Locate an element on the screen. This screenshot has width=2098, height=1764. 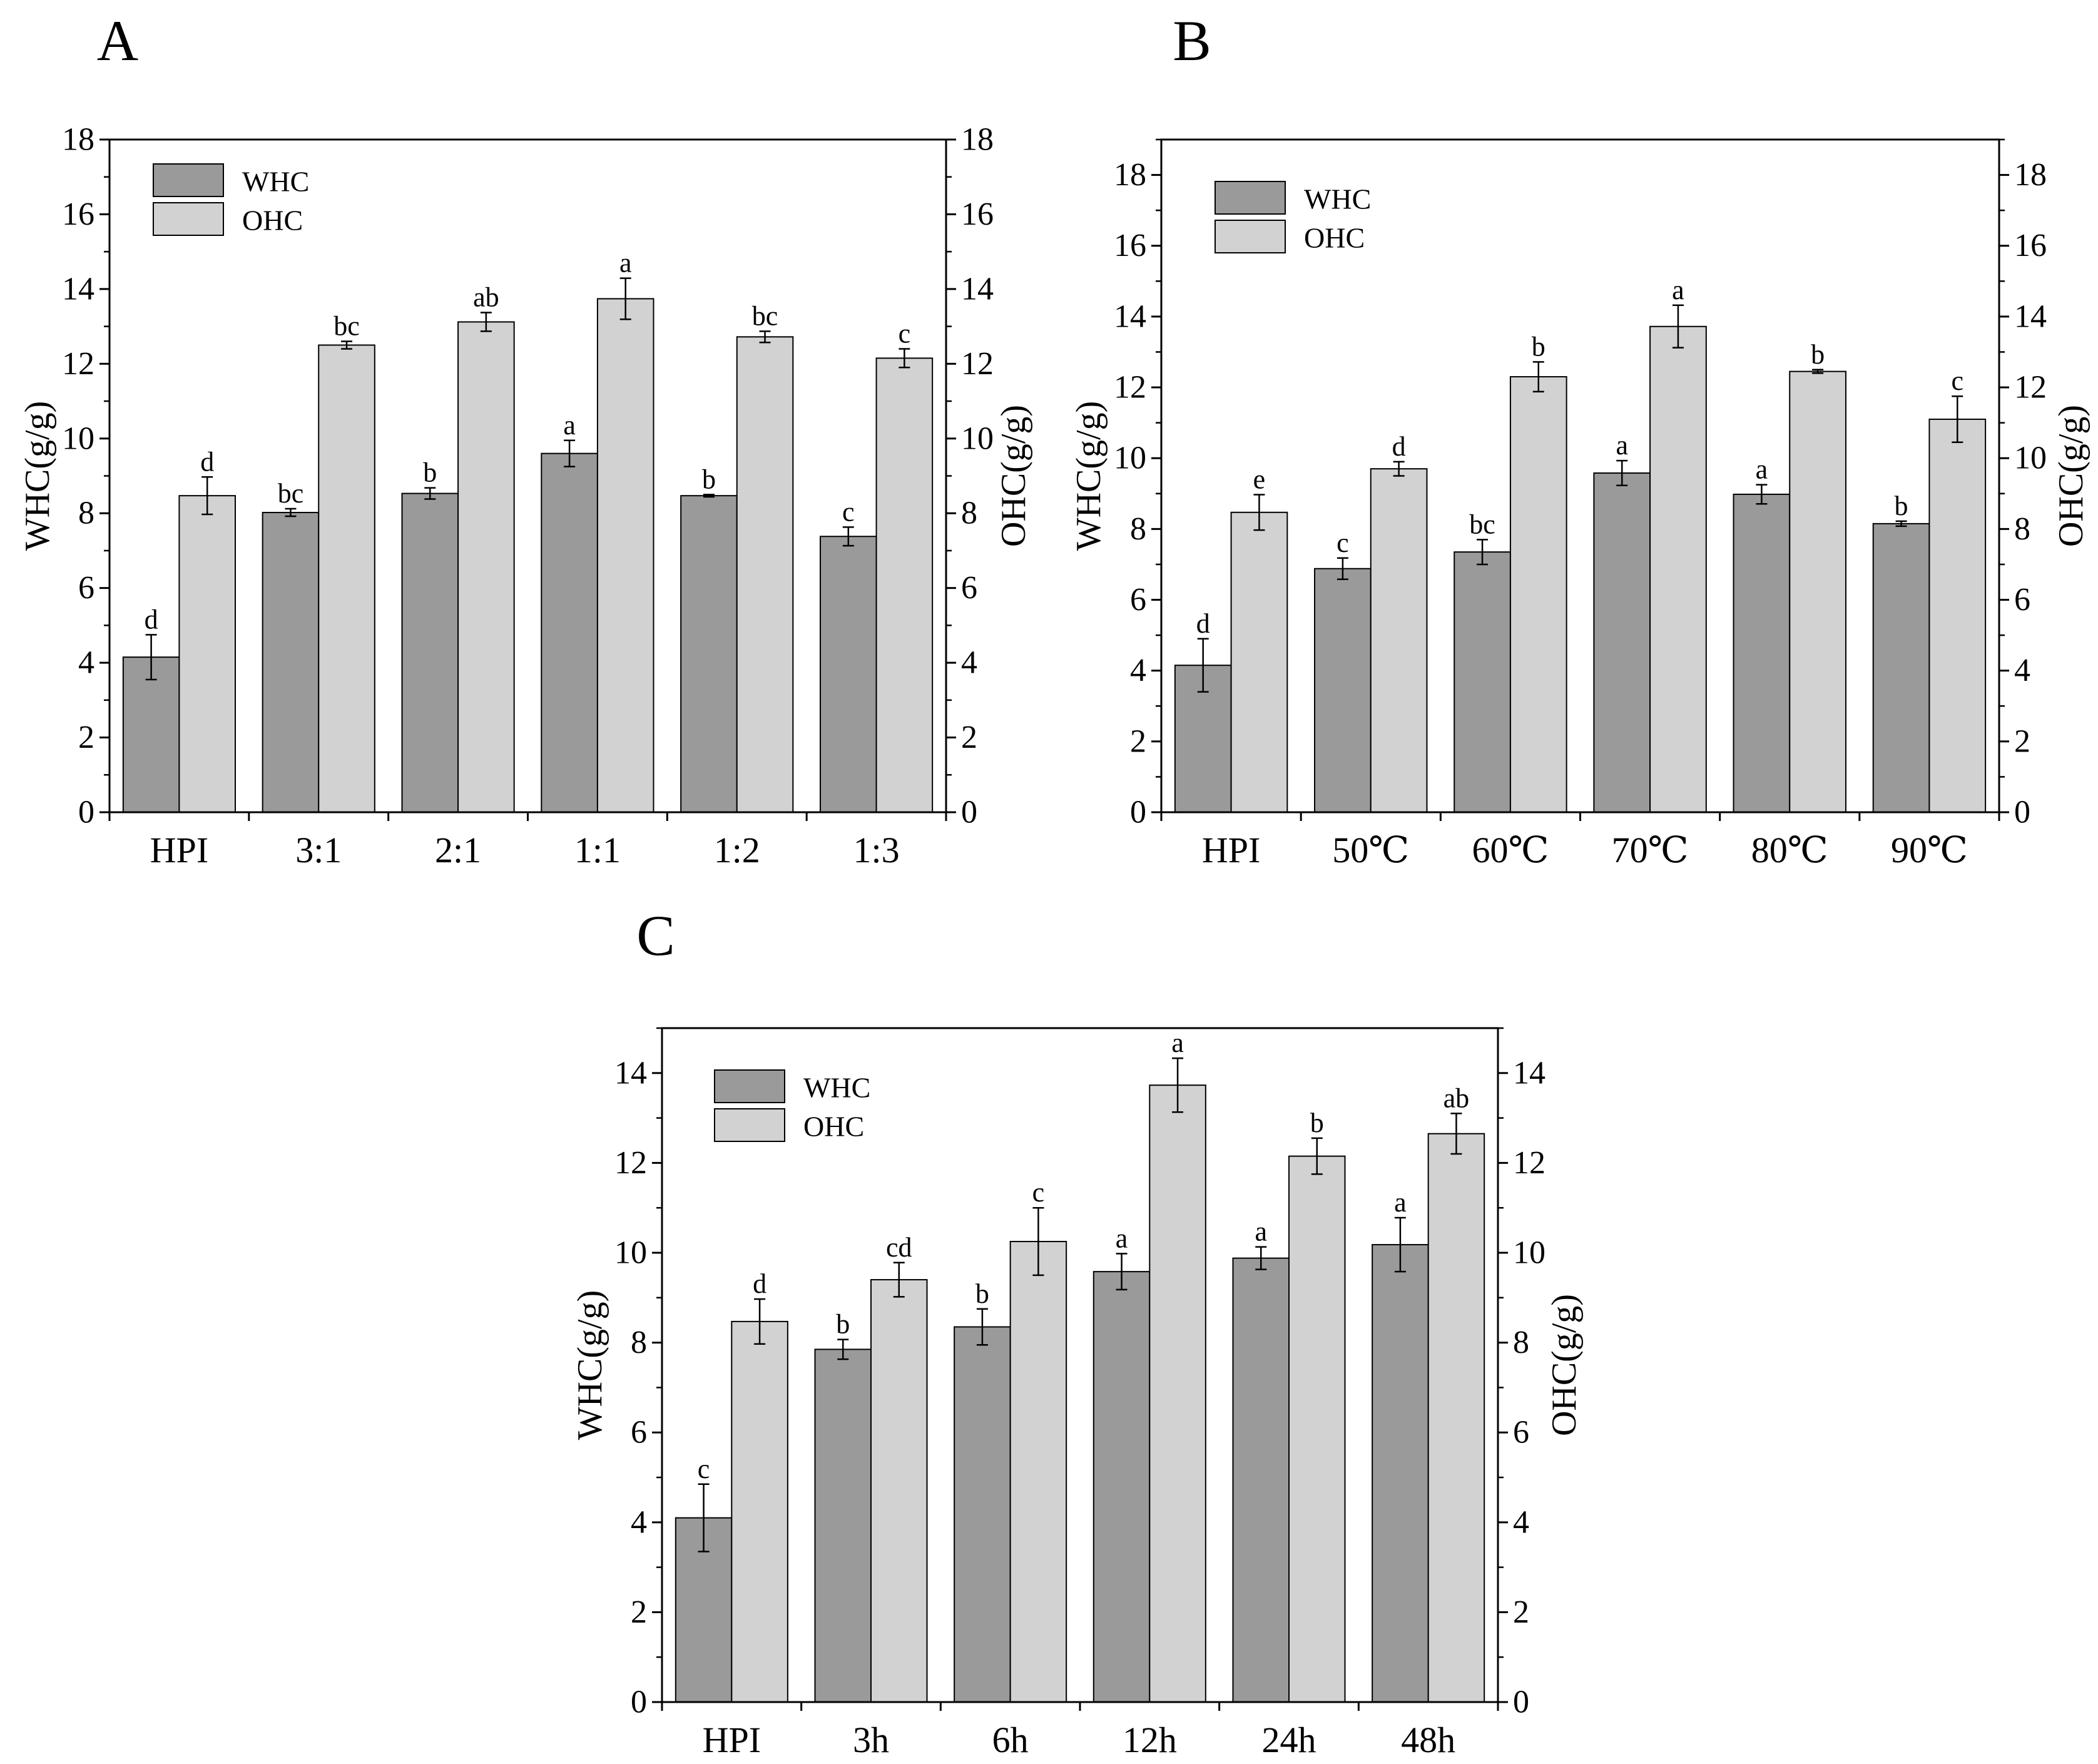
tick-label-right: 14 is located at coordinates (2030, 316).